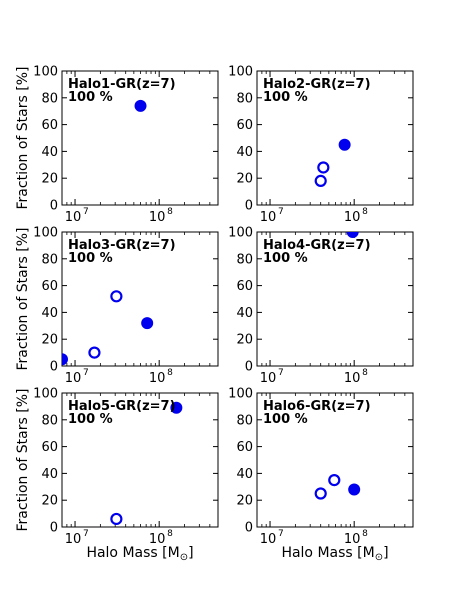 This screenshot has height=592, width=463. I want to click on panel-title: Halo6-GR(z=7), so click(317, 406).